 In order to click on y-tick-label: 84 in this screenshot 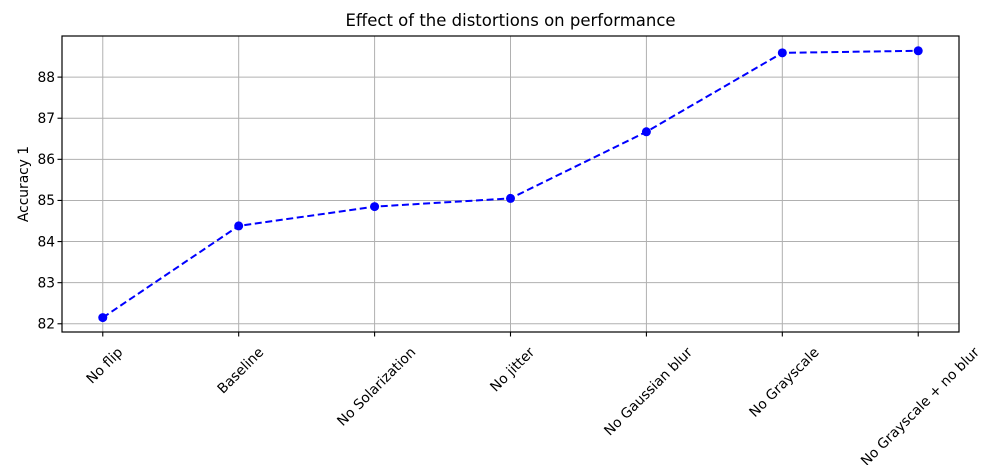, I will do `click(46, 242)`.